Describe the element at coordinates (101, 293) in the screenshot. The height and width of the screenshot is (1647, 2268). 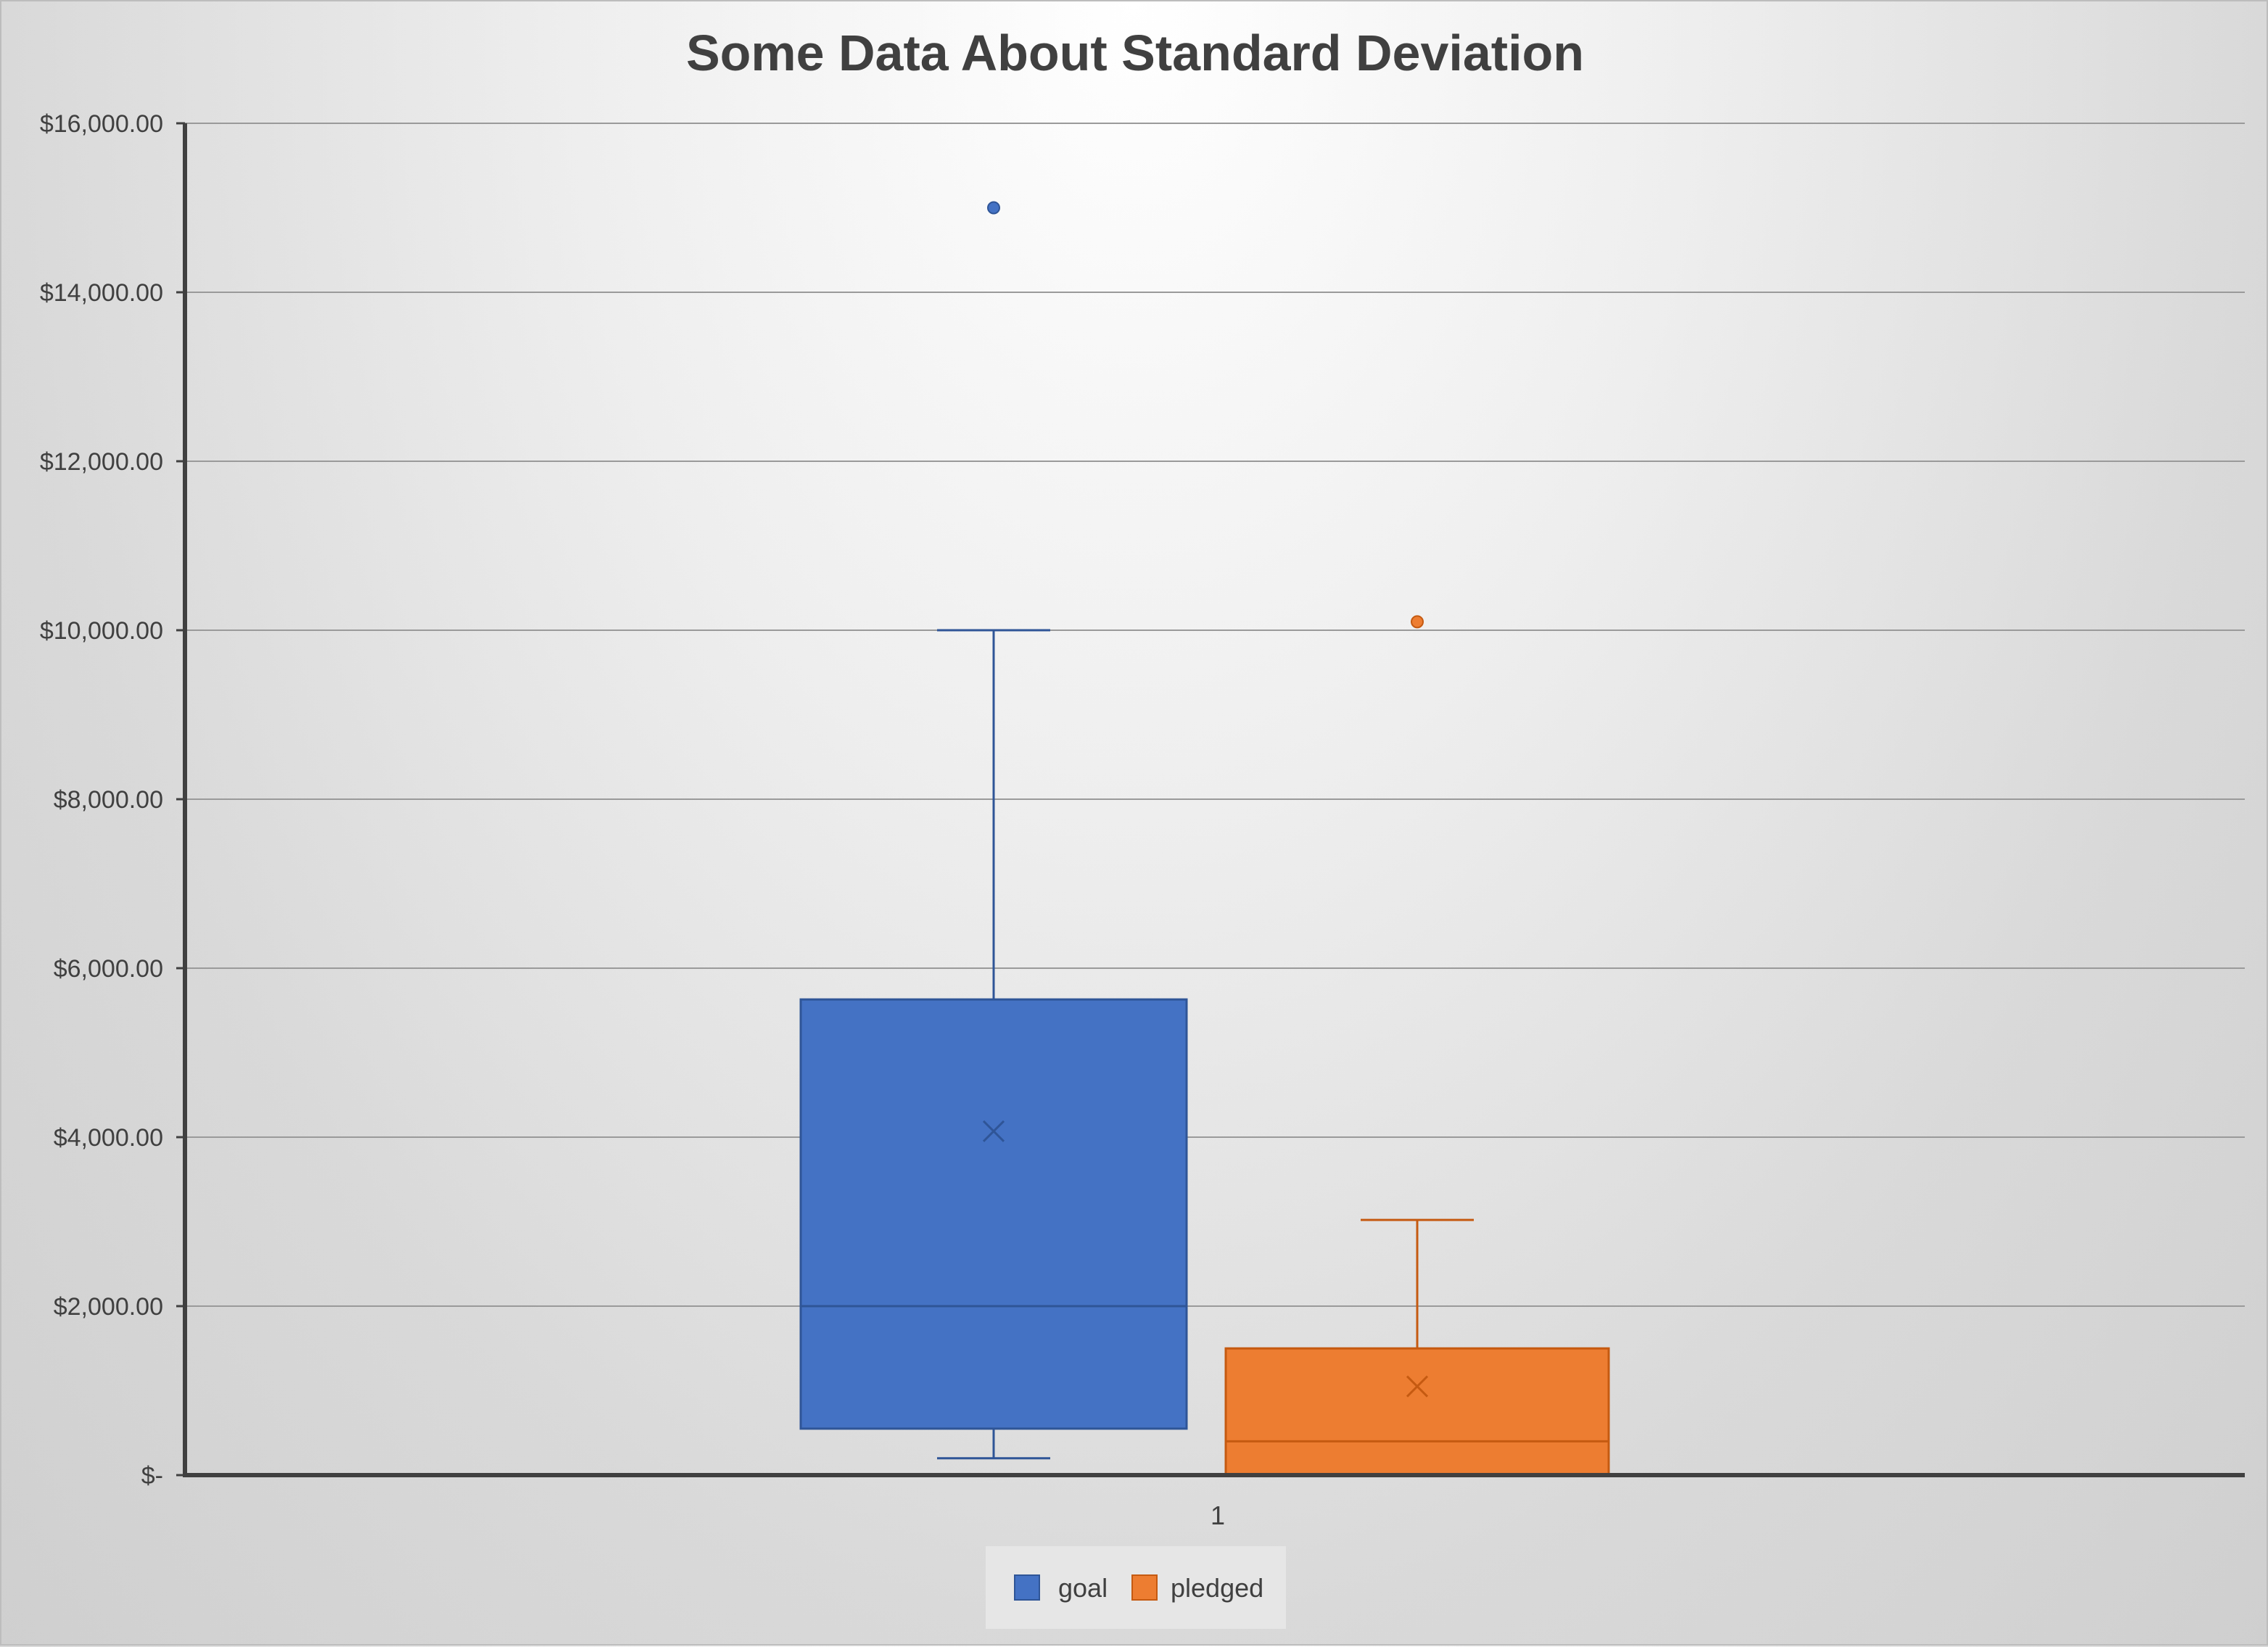
I see `y-tick-label: $14,000.00` at that location.